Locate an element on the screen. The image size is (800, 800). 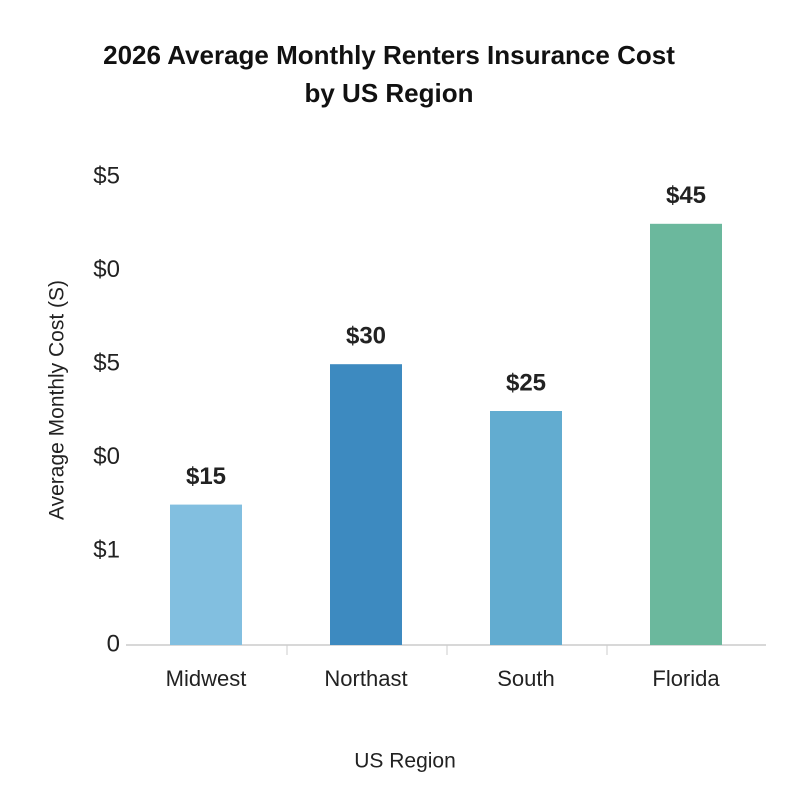
value-label: $15 is located at coordinates (206, 476).